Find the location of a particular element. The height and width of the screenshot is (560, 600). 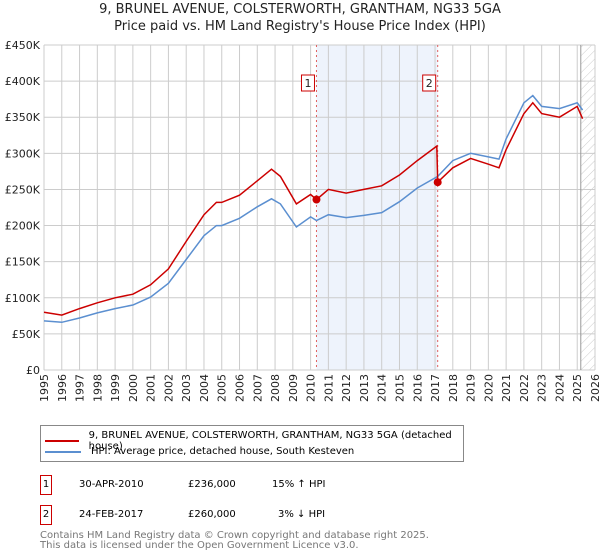

y-tick-label: £300K is located at coordinates (23, 153).